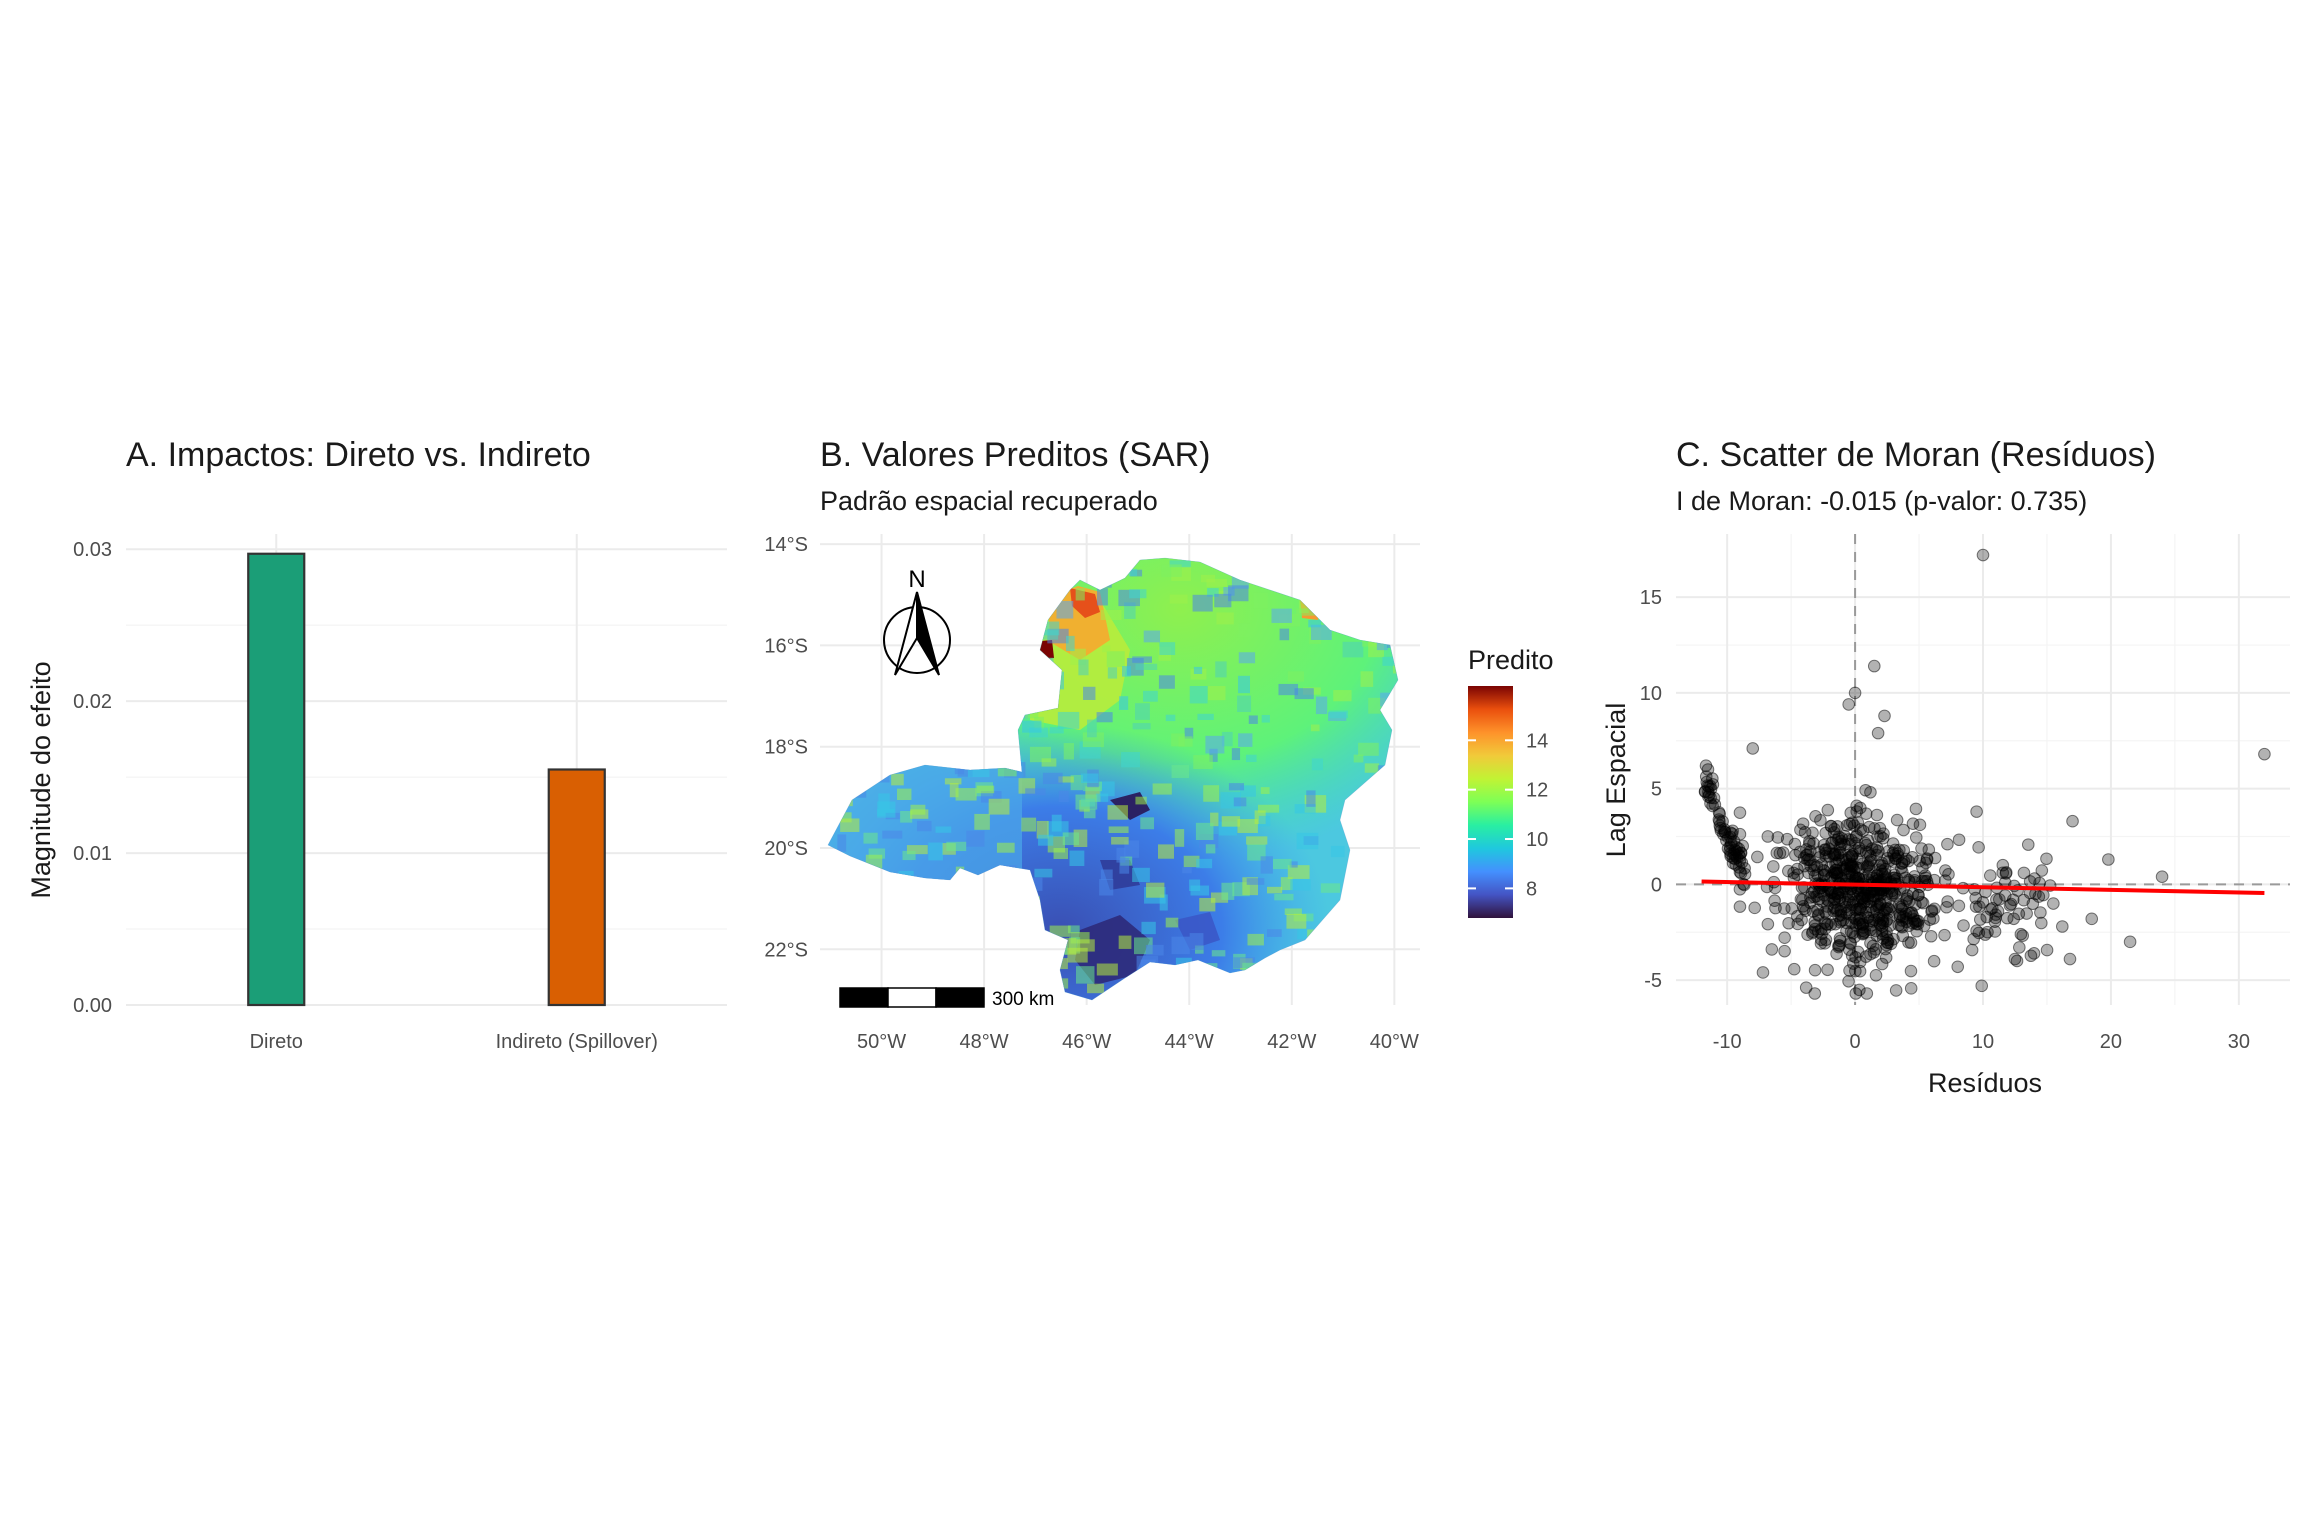  I want to click on regression-line, so click(1983, 887).